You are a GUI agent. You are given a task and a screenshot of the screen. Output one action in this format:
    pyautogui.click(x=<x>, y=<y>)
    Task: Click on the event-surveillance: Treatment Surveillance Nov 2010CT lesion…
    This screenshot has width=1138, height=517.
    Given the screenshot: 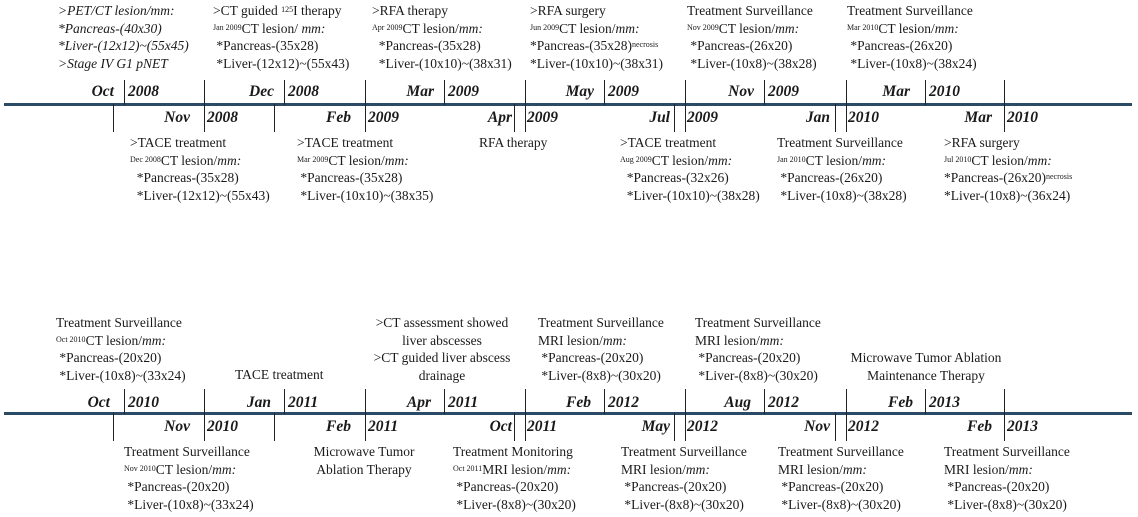 What is the action you would take?
    pyautogui.click(x=189, y=478)
    